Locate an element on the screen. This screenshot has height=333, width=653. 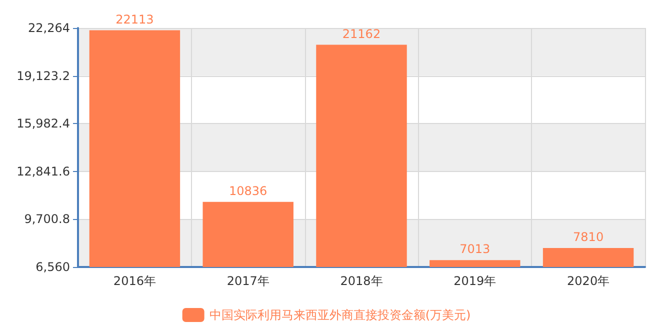
legend-label: 中国实际利用马来西亚外商直接投资金额(万美元) is located at coordinates (340, 315).